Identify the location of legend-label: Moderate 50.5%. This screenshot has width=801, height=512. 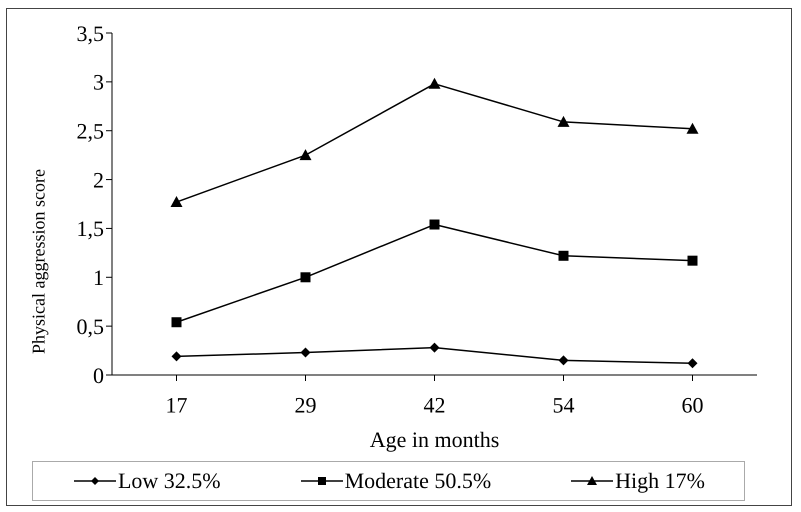
(418, 481).